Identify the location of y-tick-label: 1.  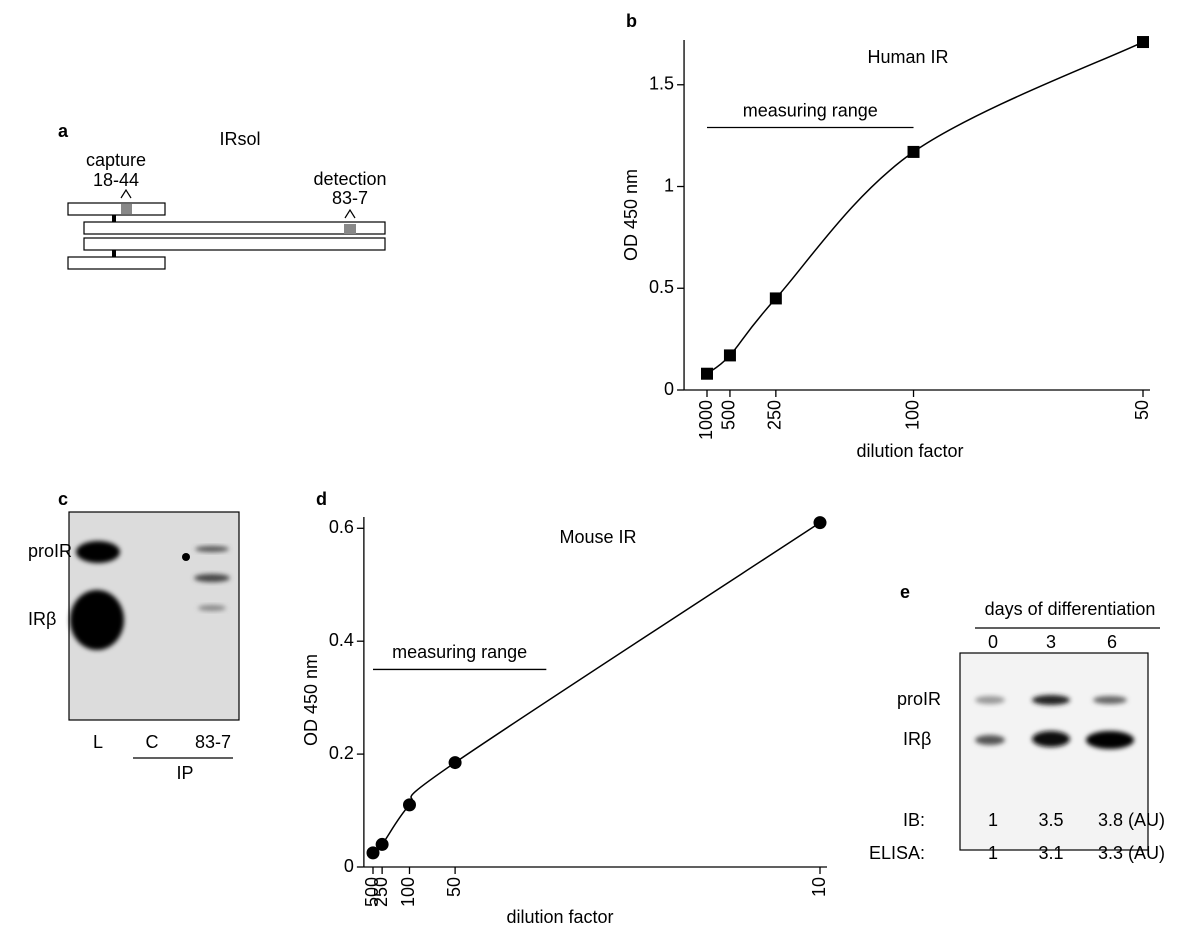
(669, 185).